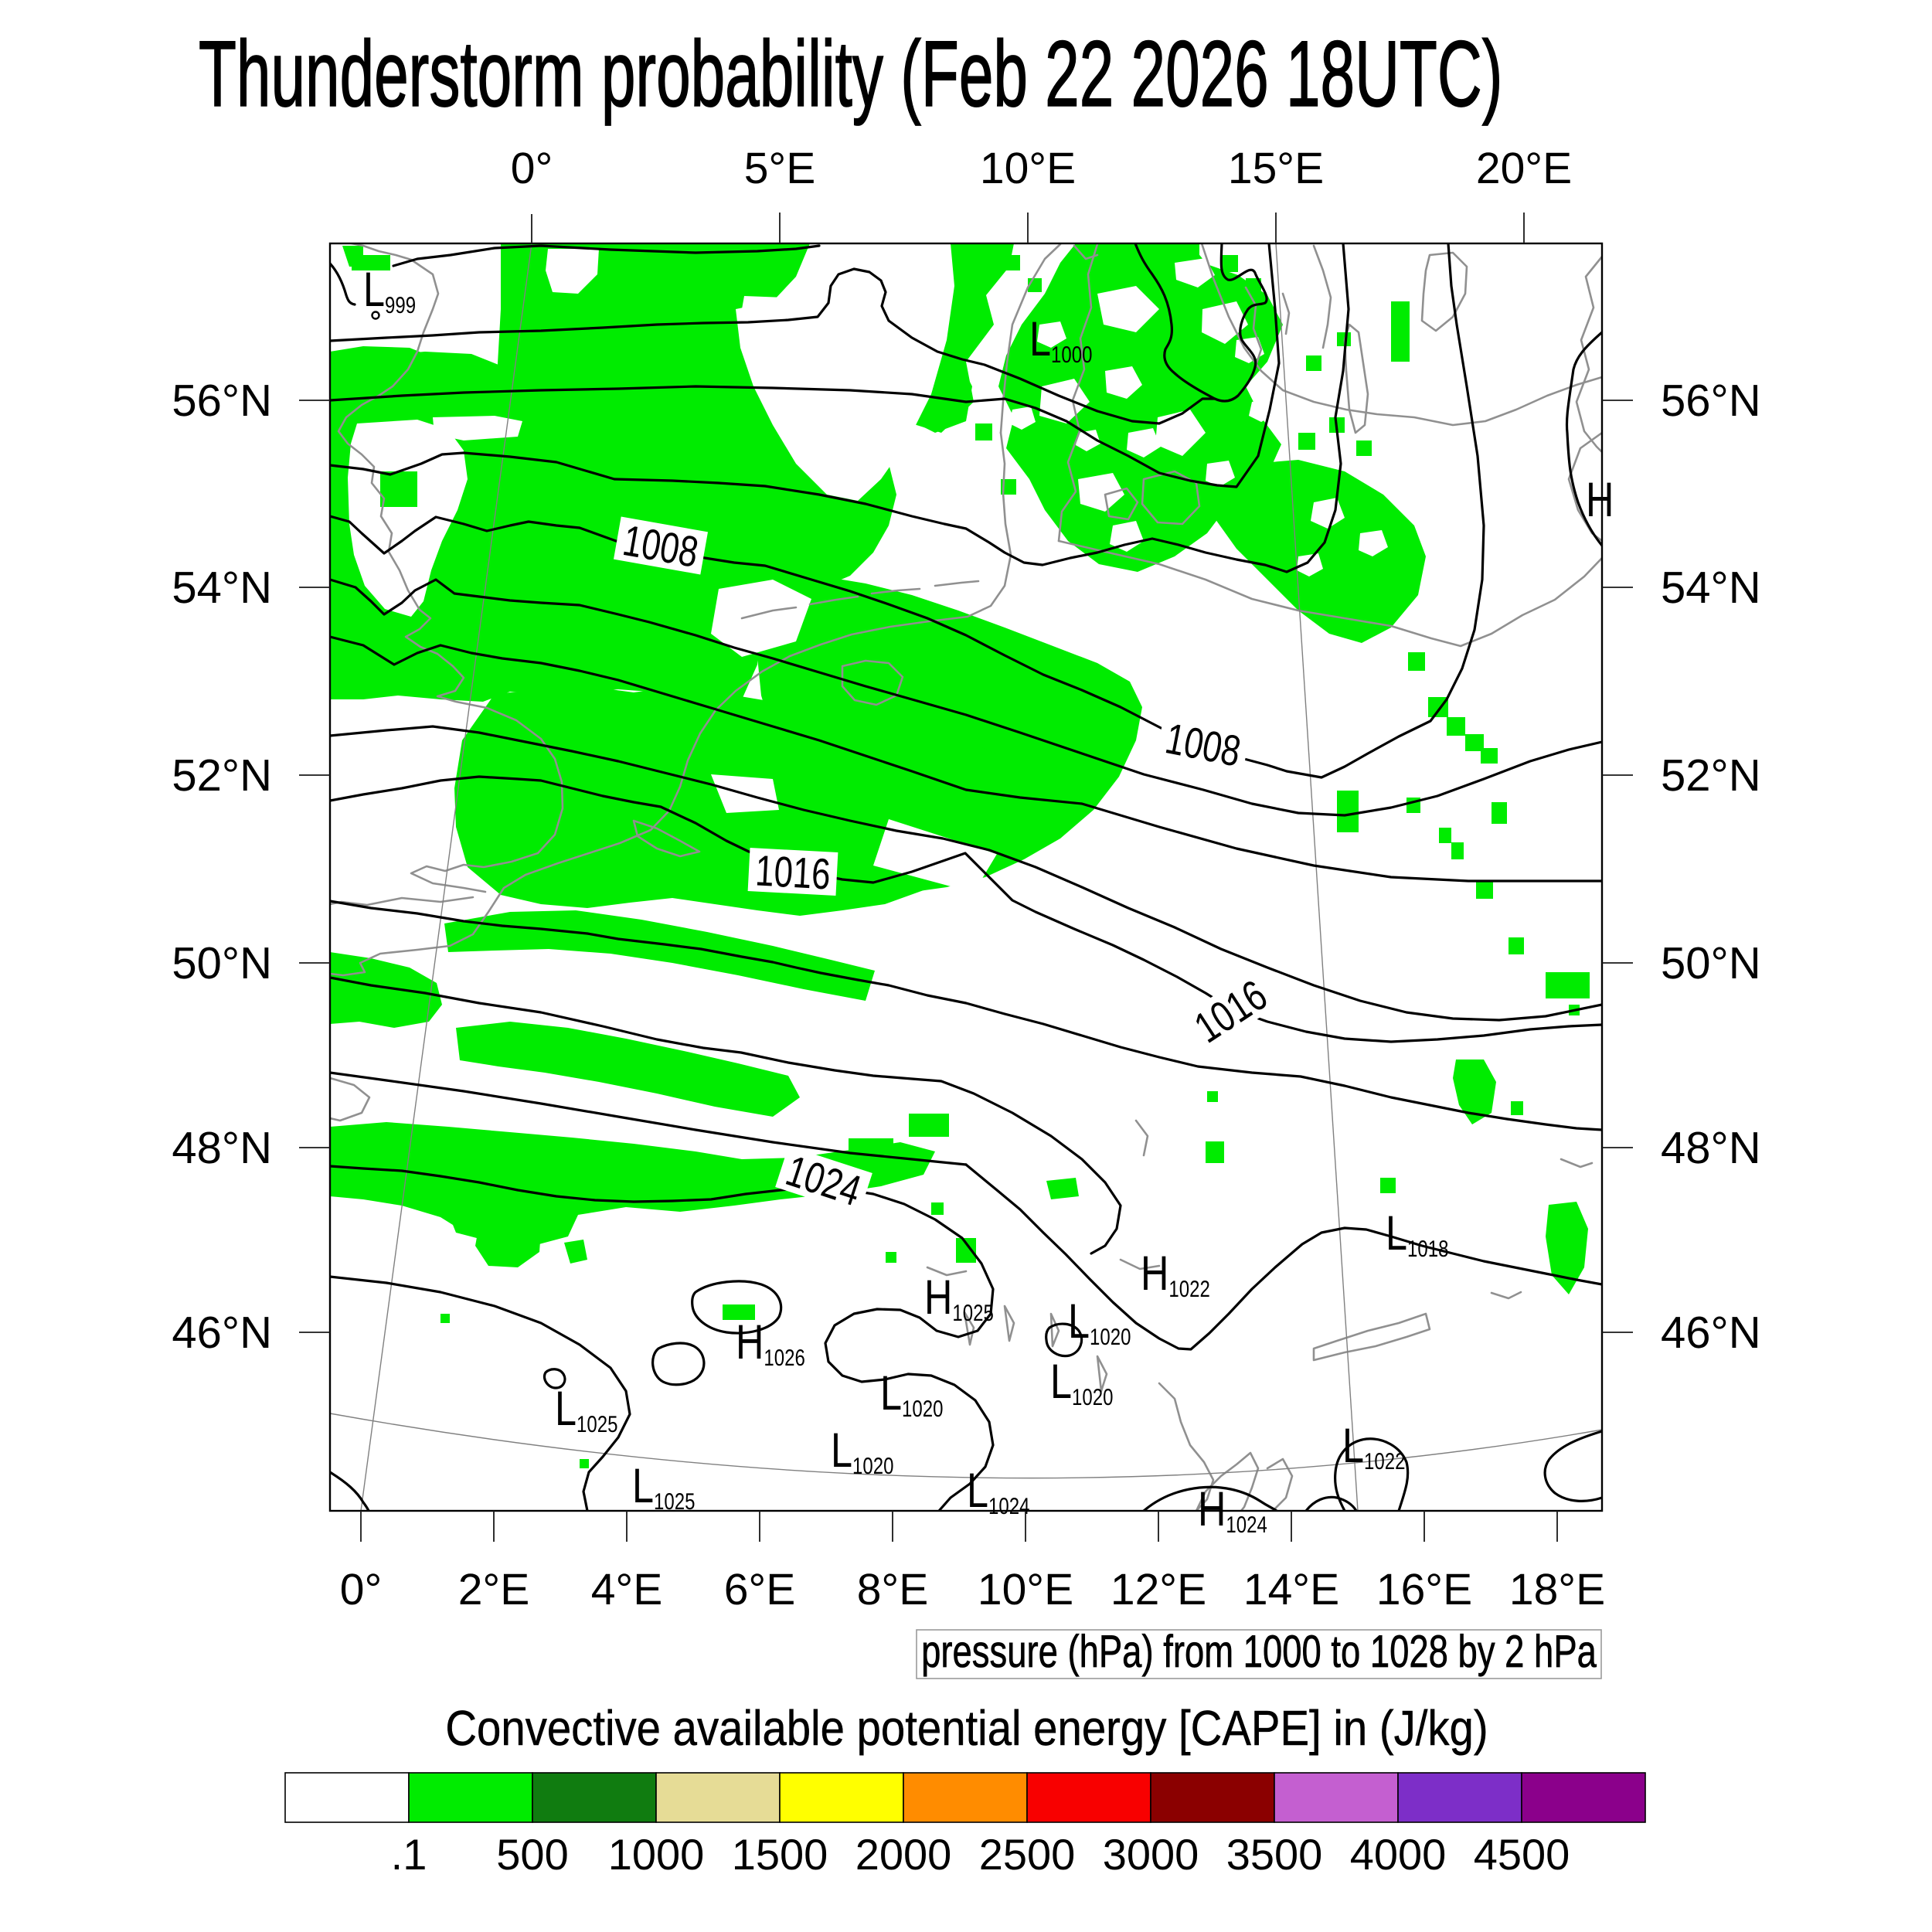 The height and width of the screenshot is (1932, 1932). What do you see at coordinates (780, 1855) in the screenshot?
I see `svg-text: 1500` at bounding box center [780, 1855].